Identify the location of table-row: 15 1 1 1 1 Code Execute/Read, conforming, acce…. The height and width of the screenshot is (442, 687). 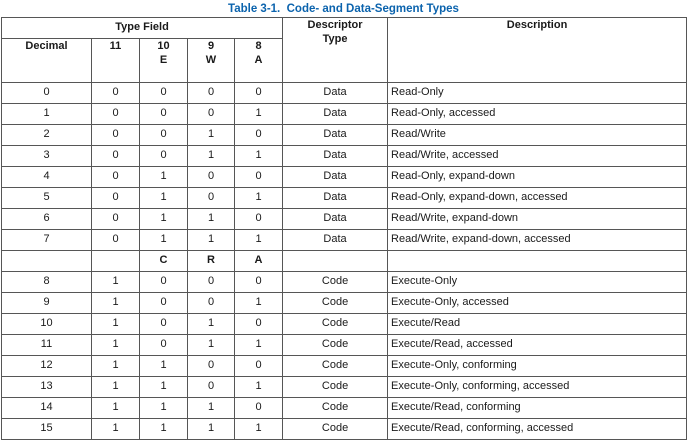
(344, 429).